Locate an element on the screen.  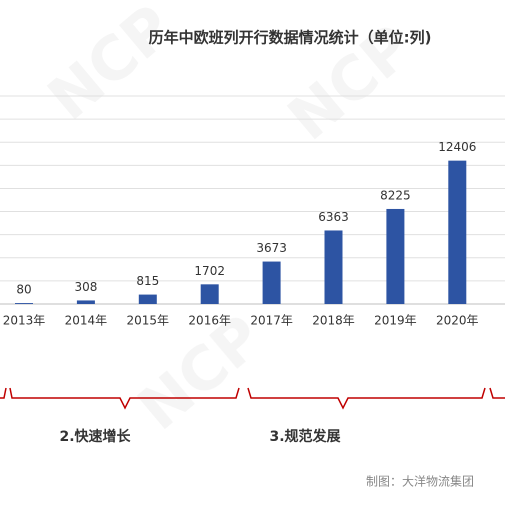
x-tick-label: 2020年 is located at coordinates (457, 321).